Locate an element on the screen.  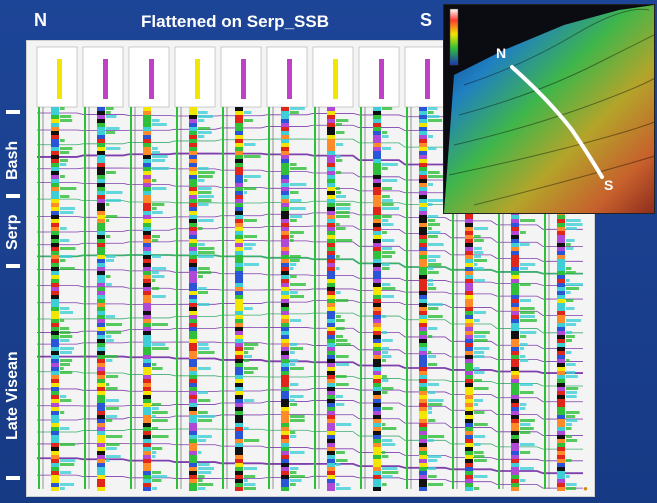
header-log is located at coordinates (289, 79).